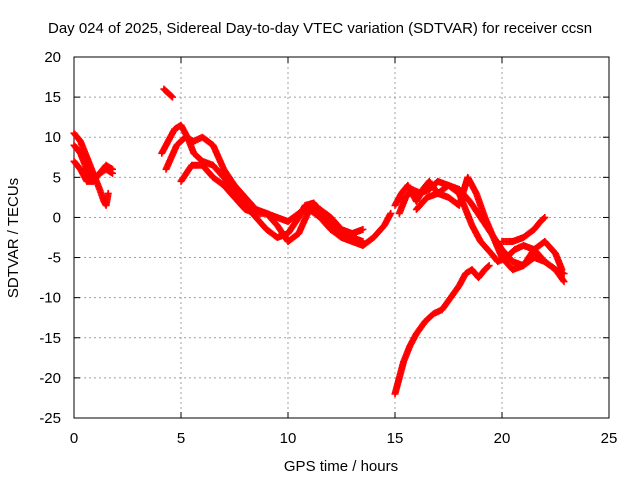  Describe the element at coordinates (52, 97) in the screenshot. I see `y-tick-label: 15` at that location.